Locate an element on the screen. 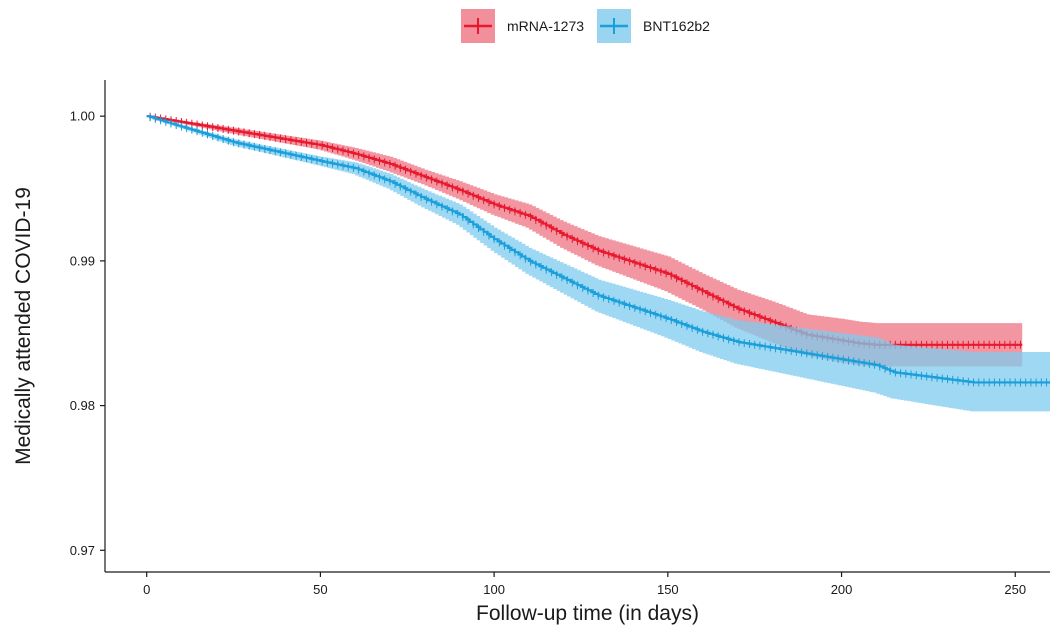 This screenshot has width=1050, height=637. y-tick-label: 0.98 is located at coordinates (82, 405).